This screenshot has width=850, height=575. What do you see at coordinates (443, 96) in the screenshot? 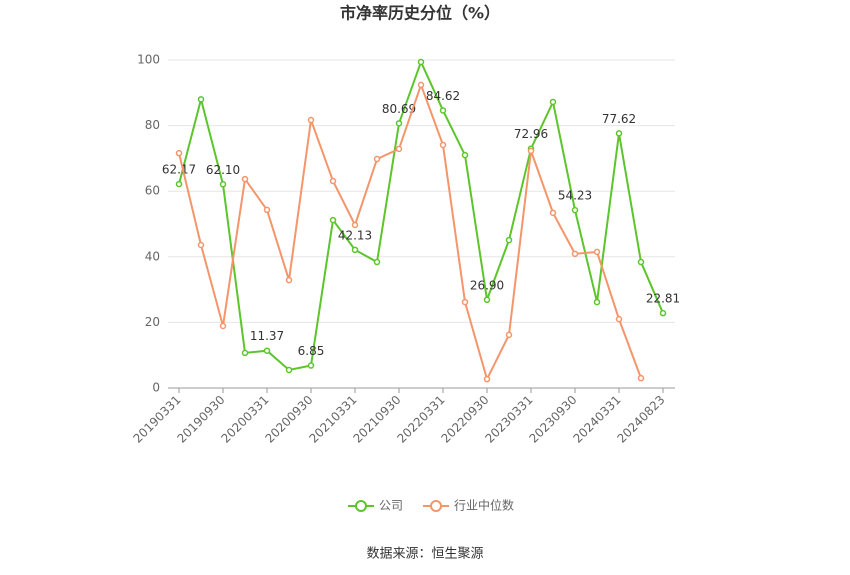
I see `data-label: 84.62` at bounding box center [443, 96].